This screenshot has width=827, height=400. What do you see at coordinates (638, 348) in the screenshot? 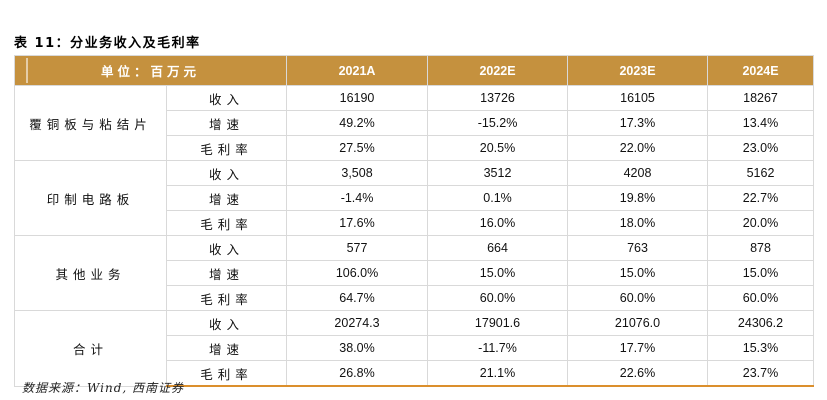
I see `value-cell: 17.7%` at bounding box center [638, 348].